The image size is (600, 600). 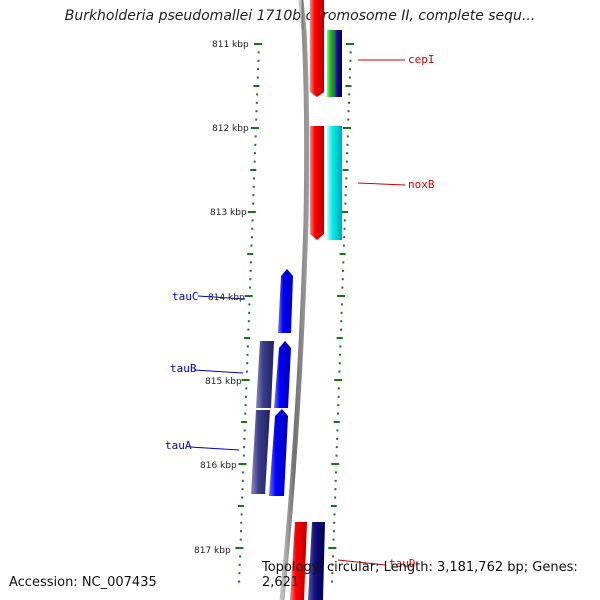 What do you see at coordinates (185, 296) in the screenshot?
I see `label-tauC: tauC` at bounding box center [185, 296].